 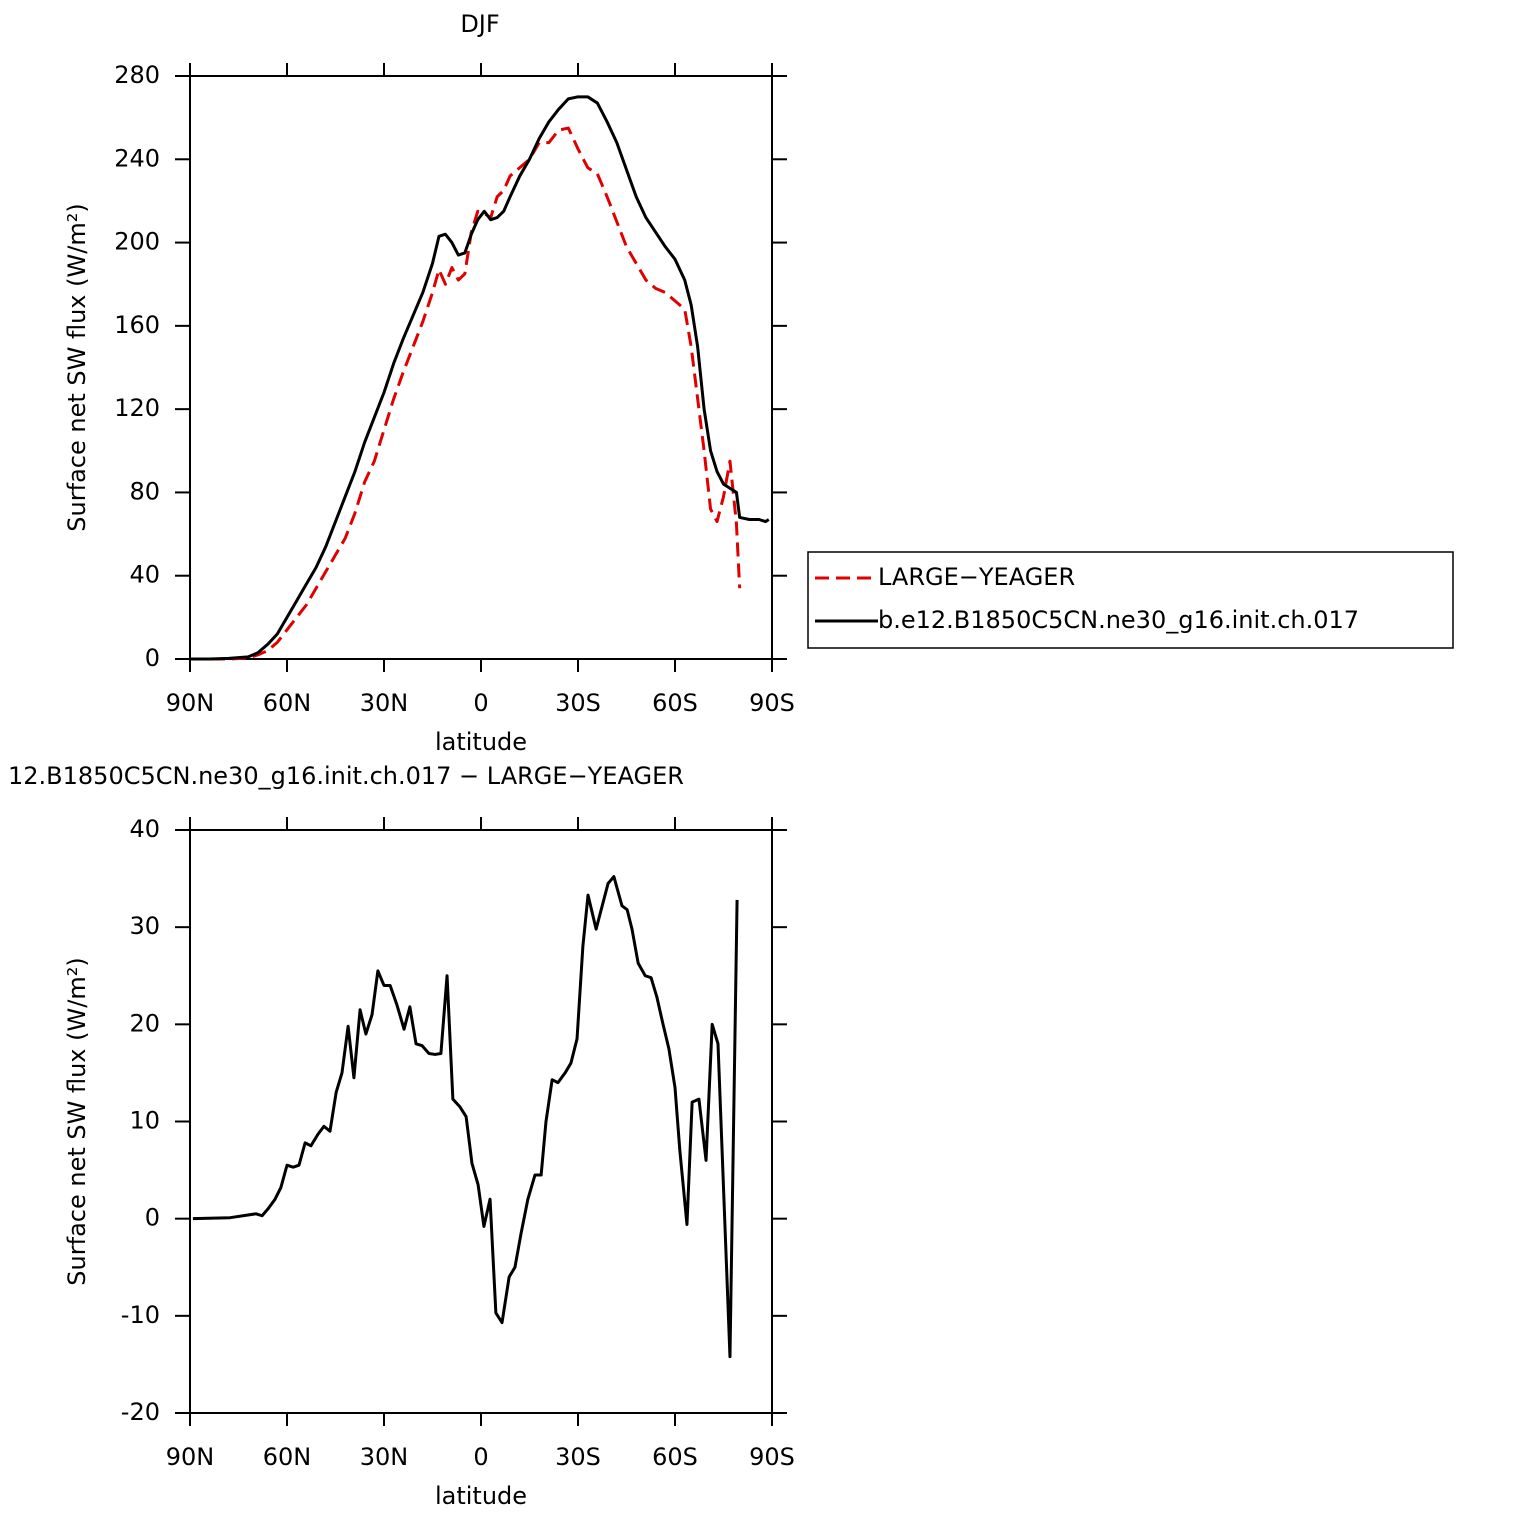 I want to click on y-tick-label: 280, so click(x=137, y=75).